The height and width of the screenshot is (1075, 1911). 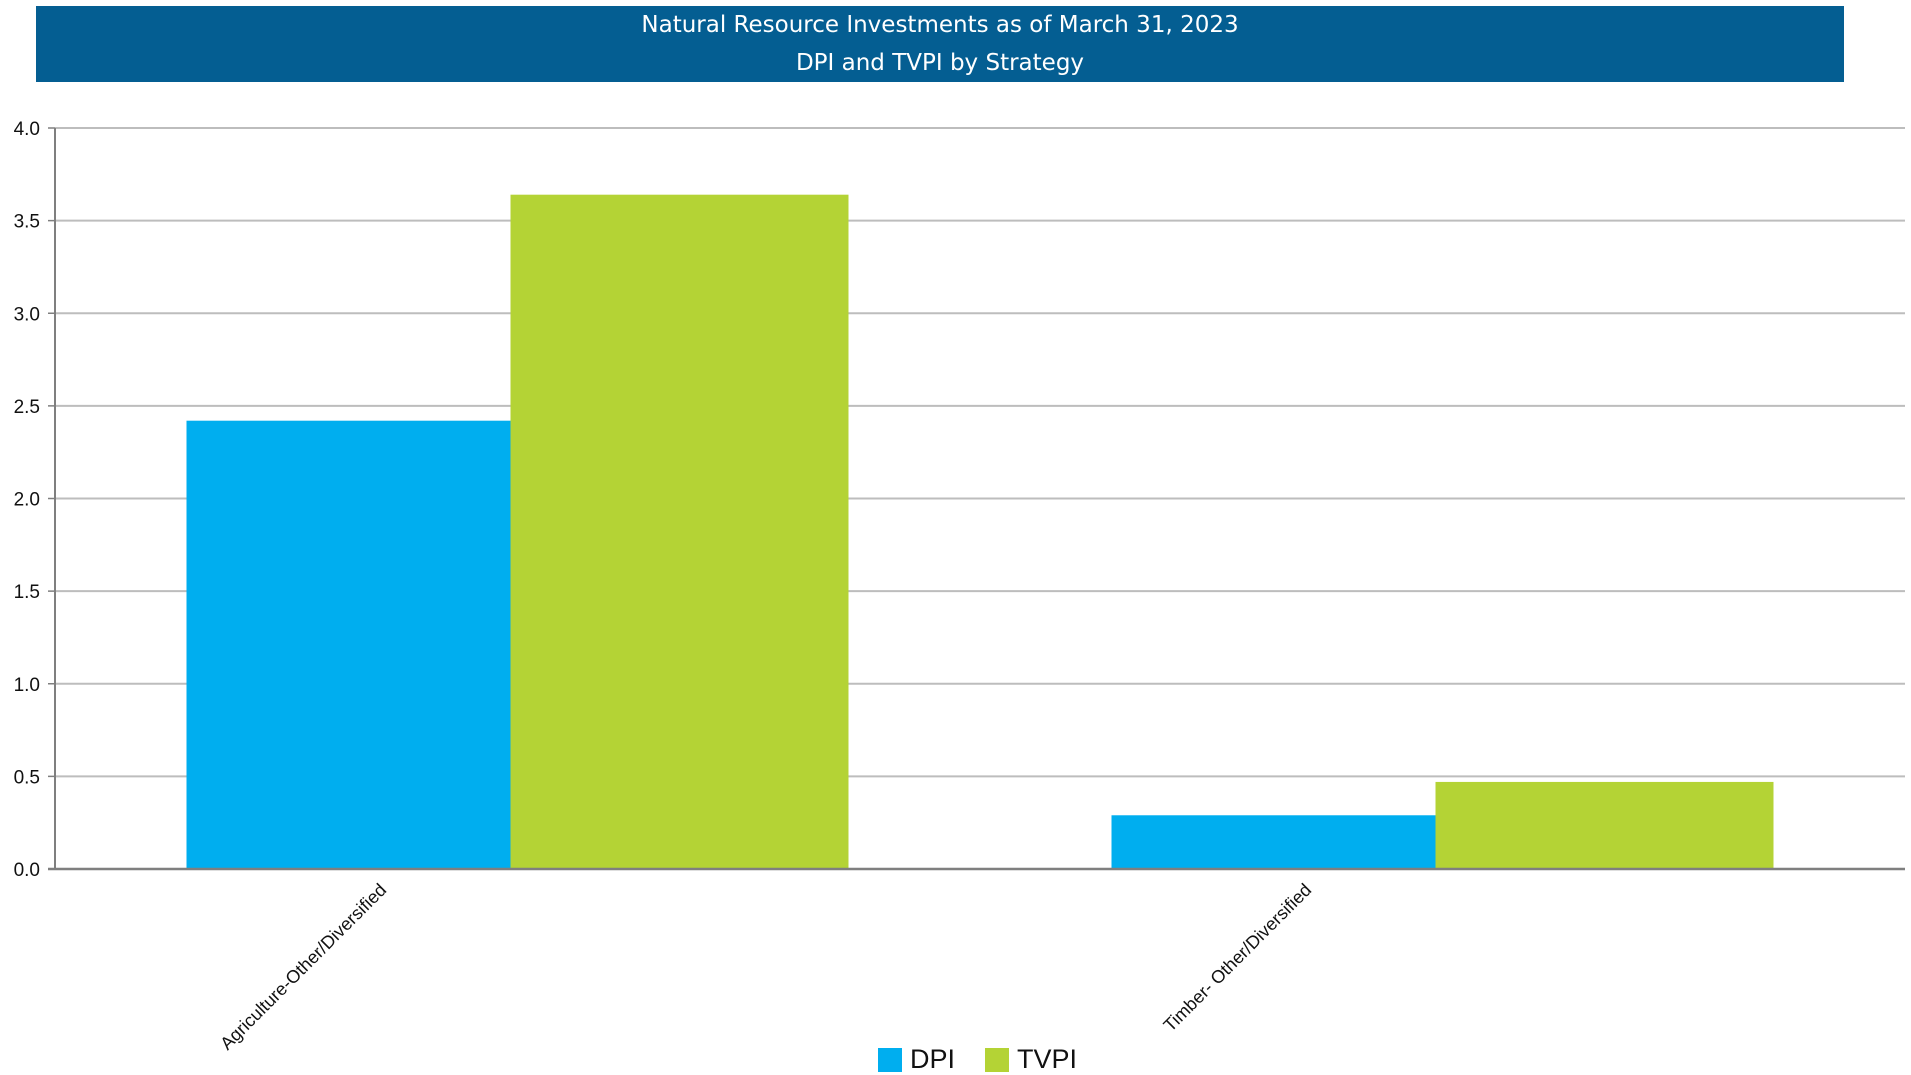 I want to click on legend-label-dpi: DPI, so click(x=933, y=1059).